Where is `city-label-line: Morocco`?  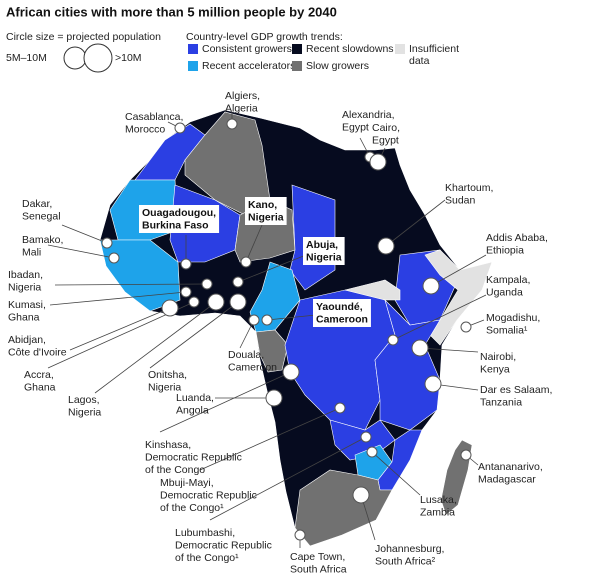 city-label-line: Morocco is located at coordinates (145, 129).